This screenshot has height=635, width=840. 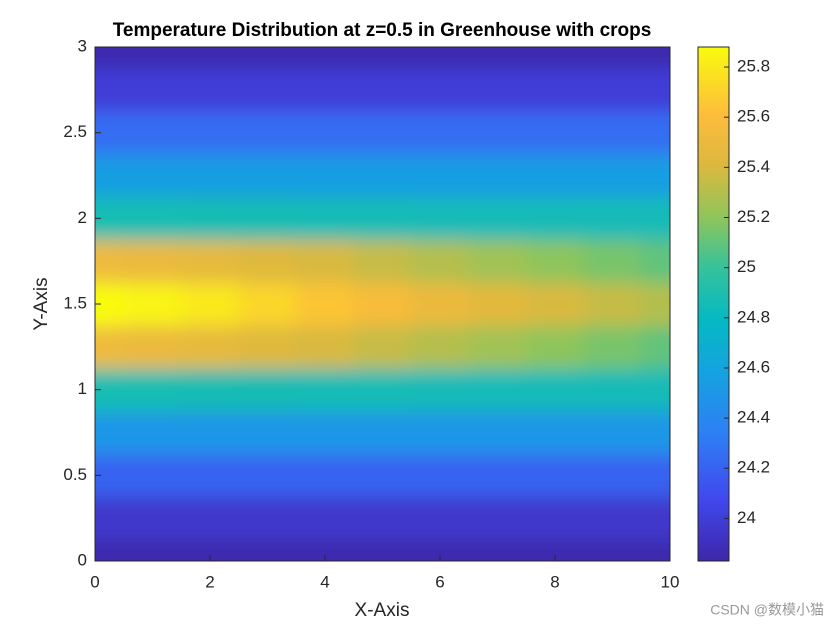 I want to click on colorbar-tick-label: 24.8, so click(x=753, y=316).